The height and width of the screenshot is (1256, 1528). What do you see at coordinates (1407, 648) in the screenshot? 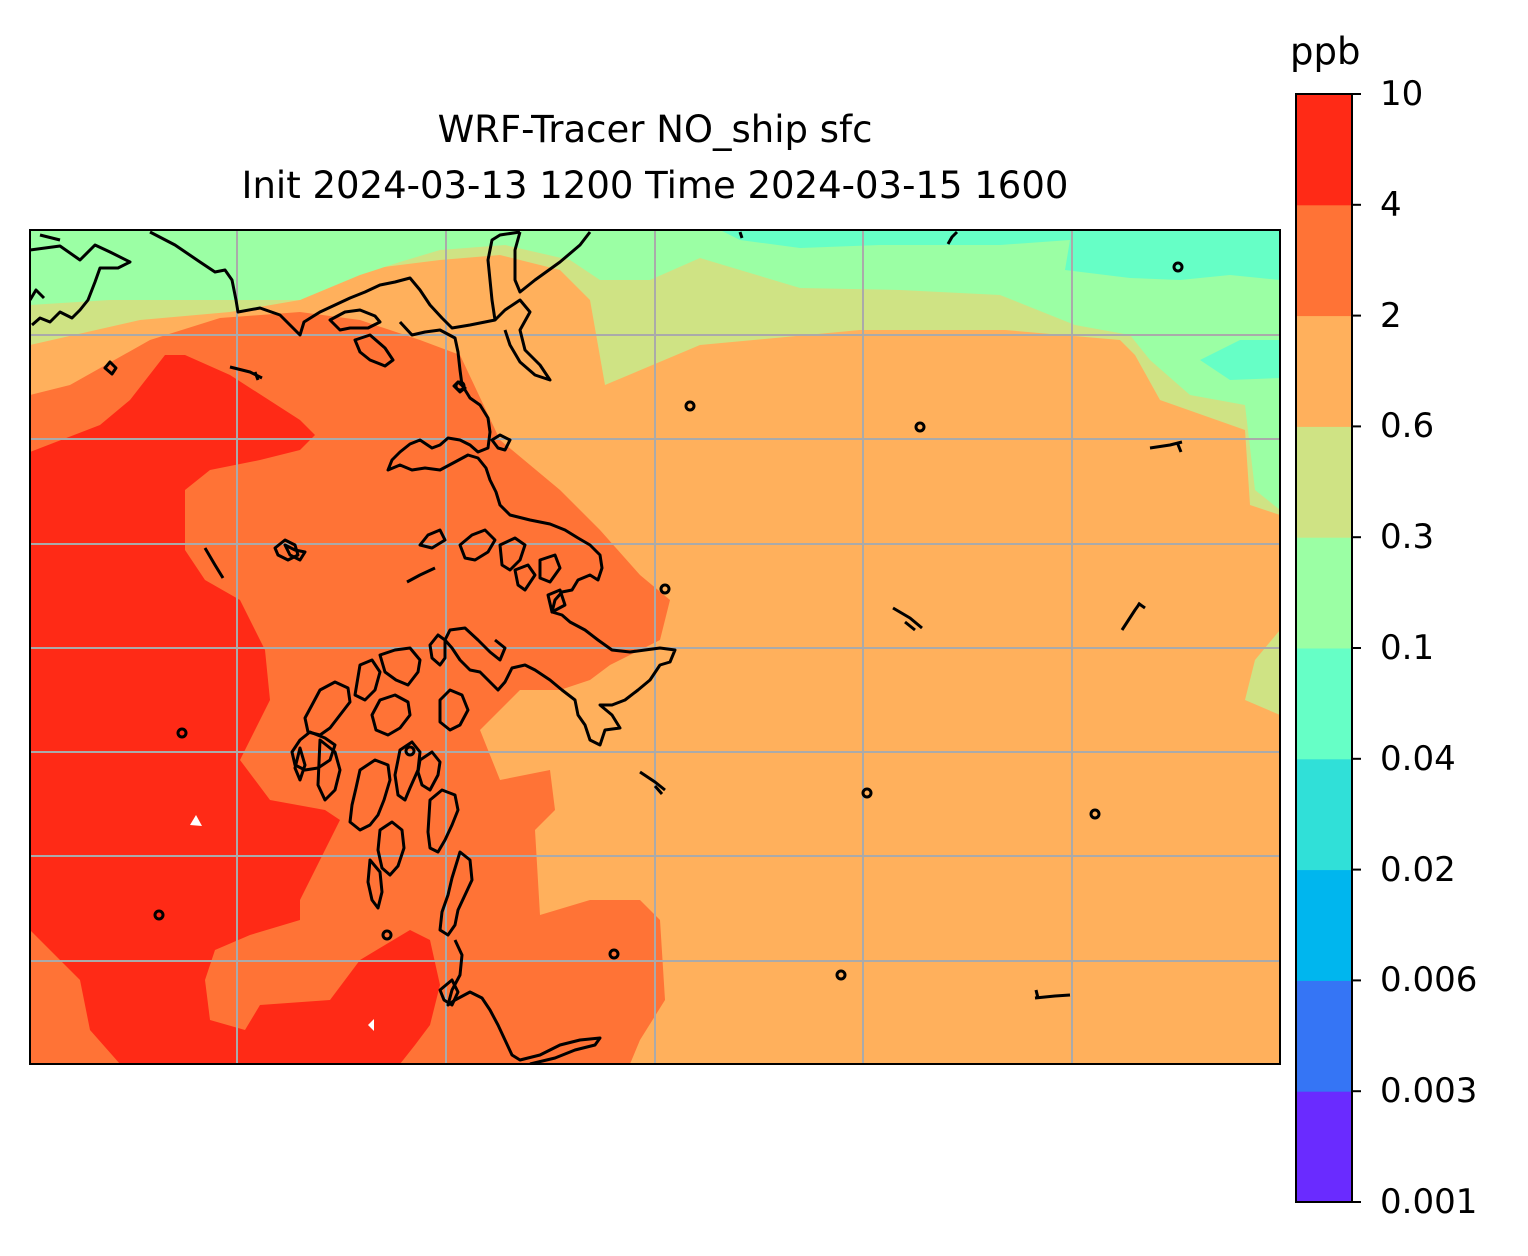
I see `colorbar-tick-label: 0.1` at bounding box center [1407, 648].